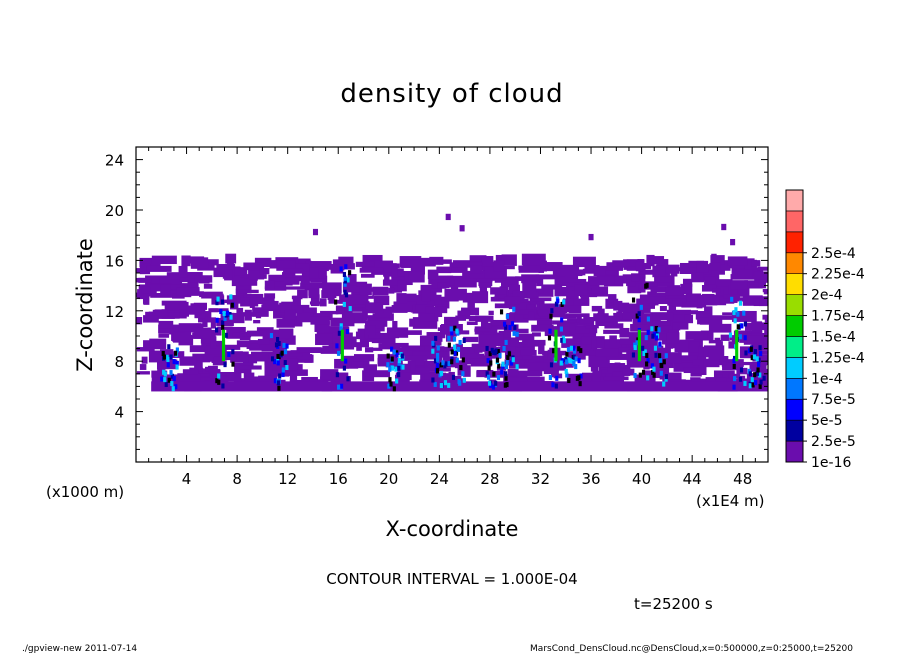 The image size is (904, 654). Describe the element at coordinates (833, 337) in the screenshot. I see `colorbar-label: 1.5e-4` at that location.